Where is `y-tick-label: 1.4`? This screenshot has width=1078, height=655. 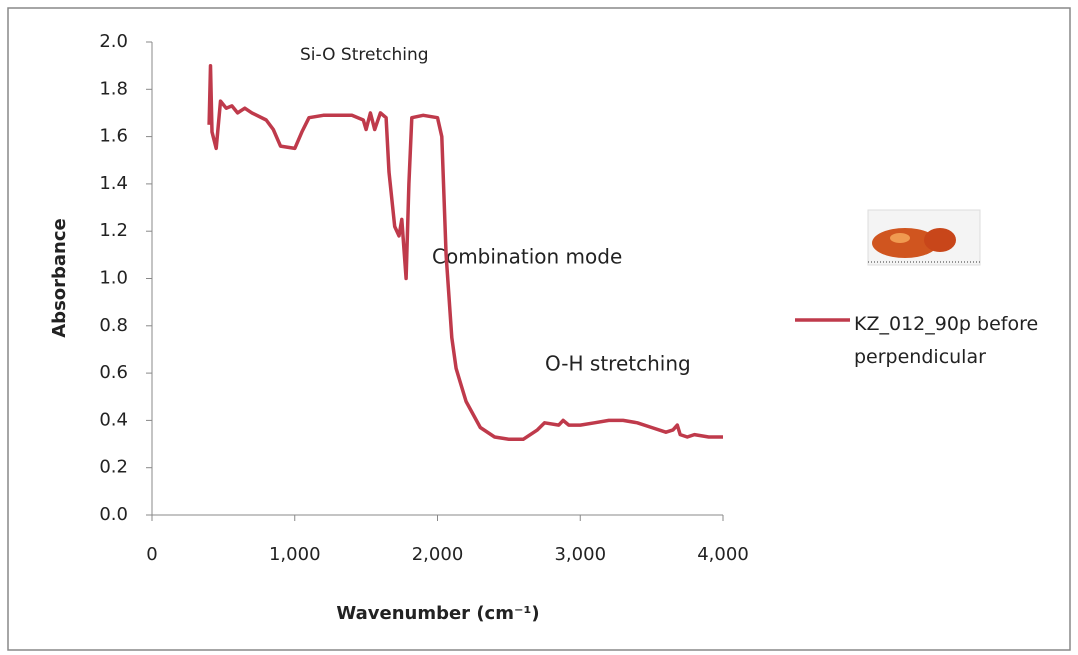
y-tick-label: 1.4 is located at coordinates (113, 183).